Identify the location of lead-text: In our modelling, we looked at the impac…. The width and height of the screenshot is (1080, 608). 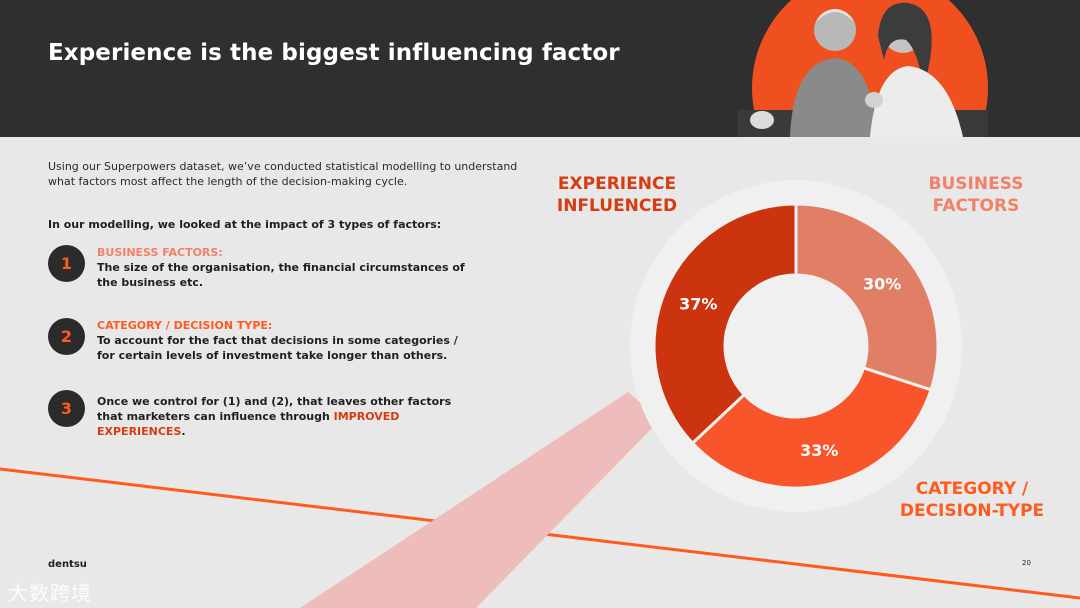
(245, 224).